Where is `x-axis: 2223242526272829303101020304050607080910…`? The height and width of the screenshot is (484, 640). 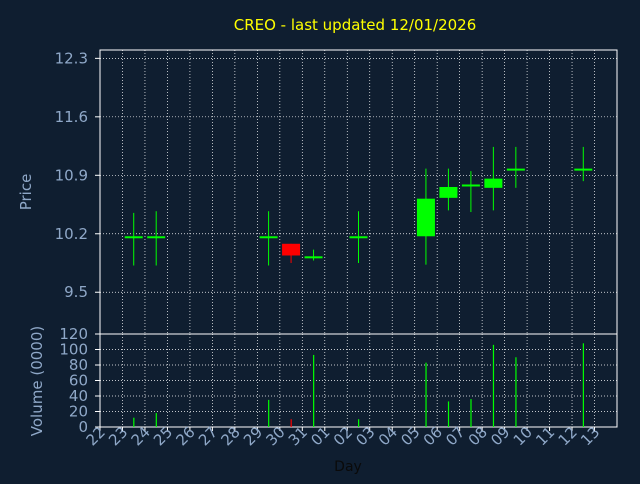 x-axis: 2223242526272829303101020304050607080910… is located at coordinates (343, 436).